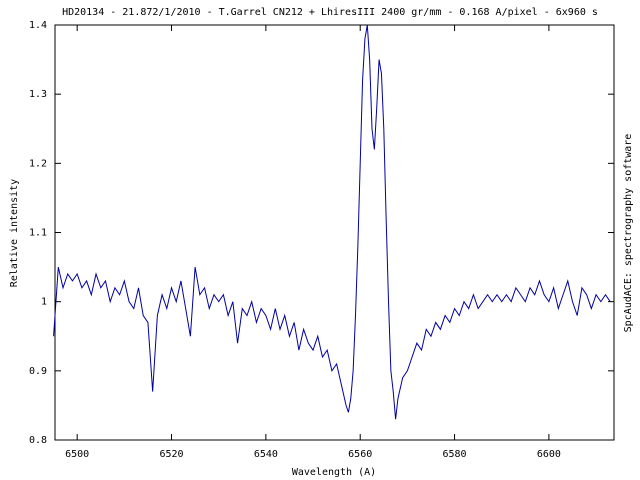  What do you see at coordinates (266, 454) in the screenshot?
I see `x-tick-label: 6540` at bounding box center [266, 454].